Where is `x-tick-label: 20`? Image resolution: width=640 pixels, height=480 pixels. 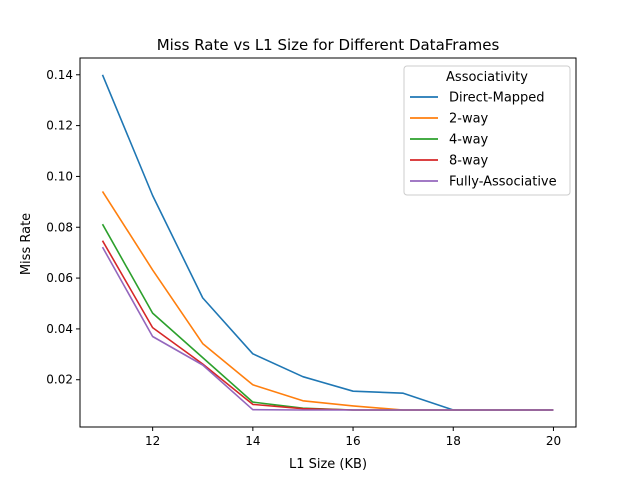
x-tick-label: 20 is located at coordinates (553, 441).